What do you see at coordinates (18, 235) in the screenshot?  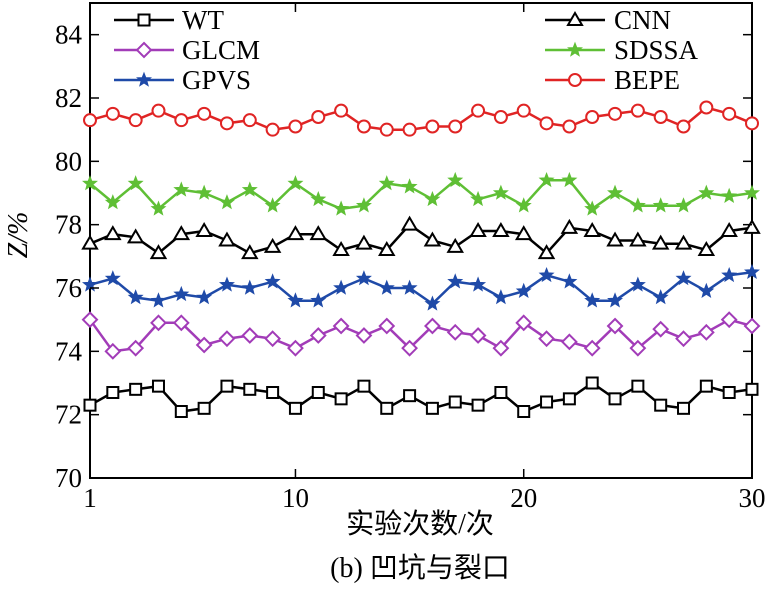 I see `y-axis-label: Z/%` at bounding box center [18, 235].